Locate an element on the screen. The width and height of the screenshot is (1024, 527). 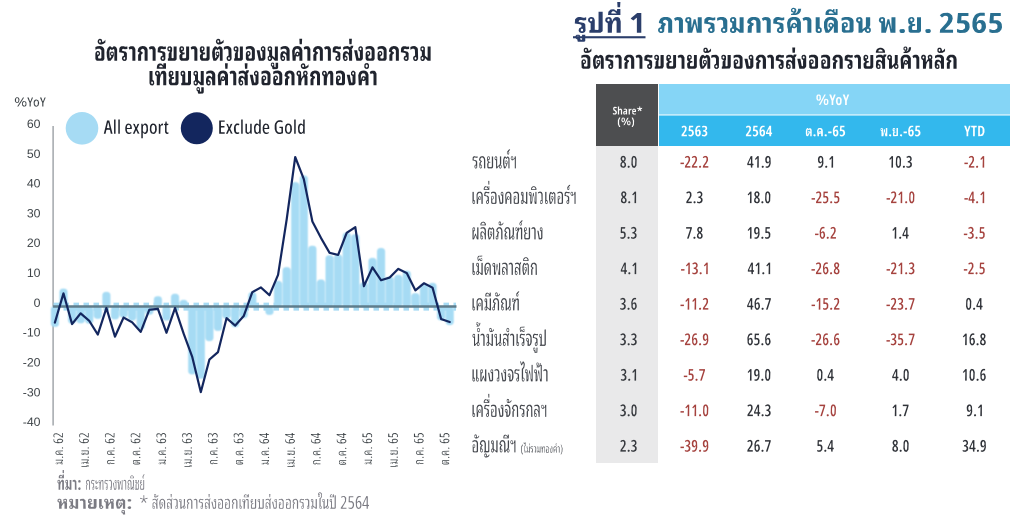
svg-text: -20 is located at coordinates (32, 363).